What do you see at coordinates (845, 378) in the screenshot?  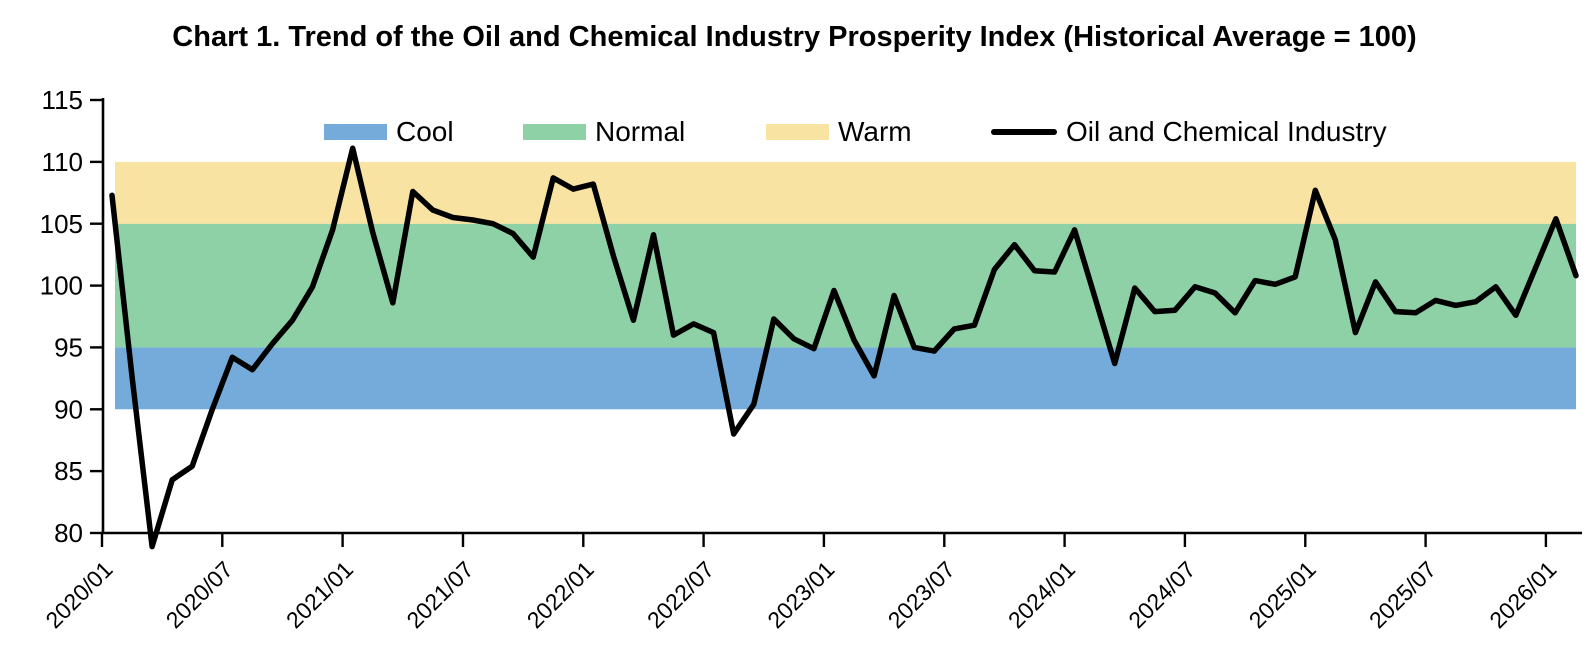 I see `band-cool` at bounding box center [845, 378].